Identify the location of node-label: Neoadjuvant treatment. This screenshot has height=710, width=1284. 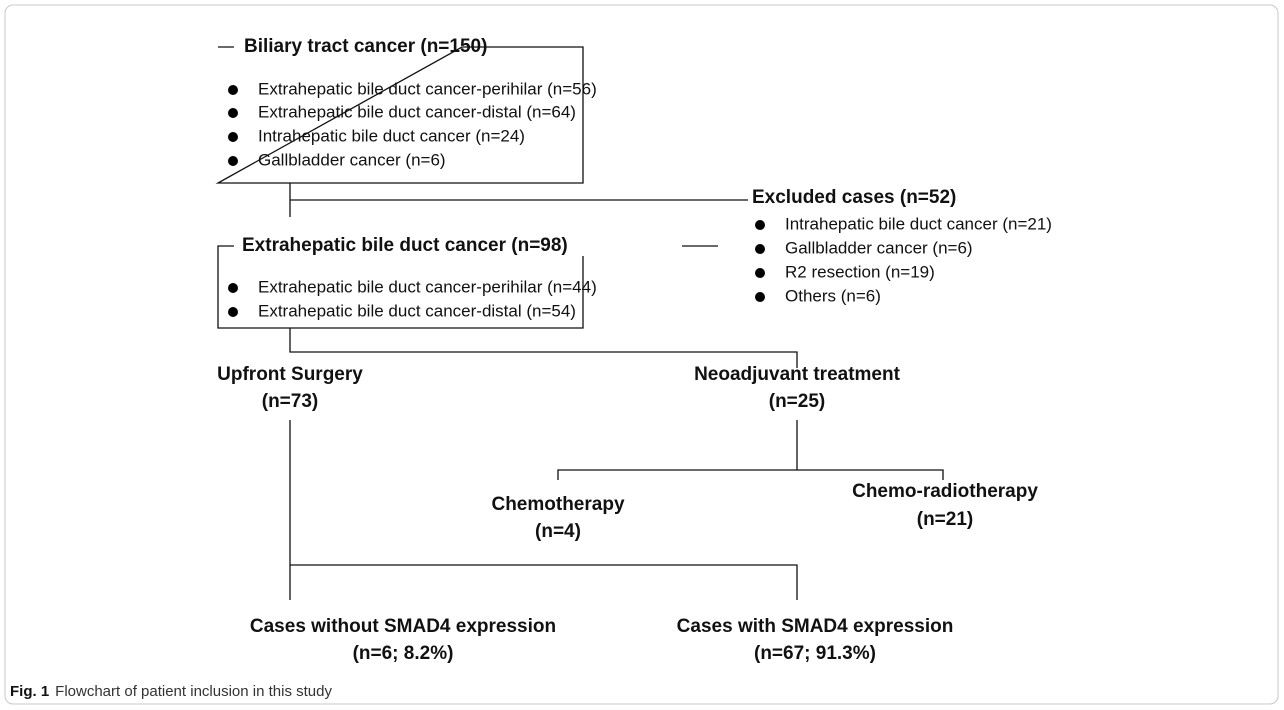
(797, 374).